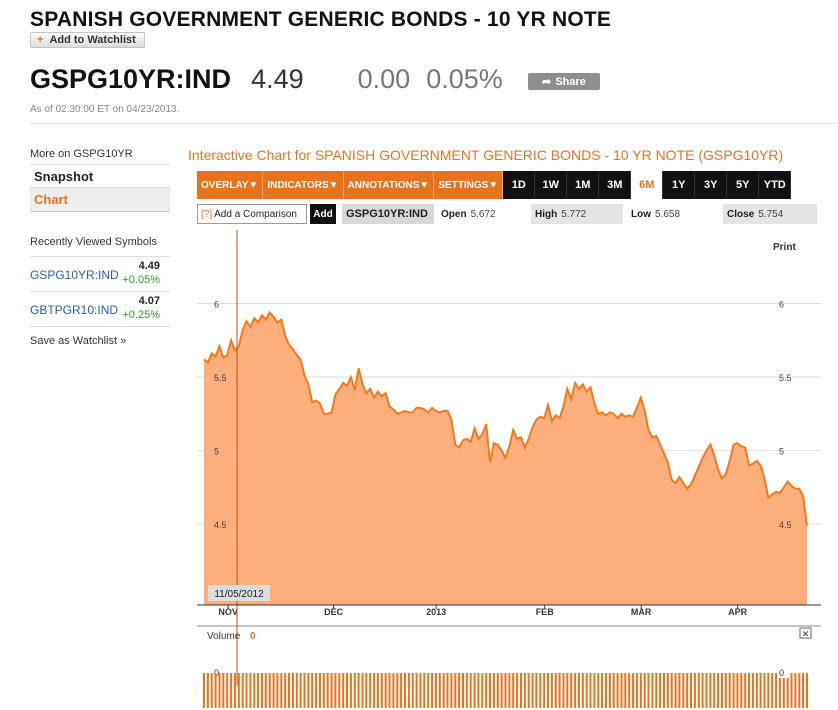  I want to click on comparison-input: [?] Add a Comparison, so click(252, 214).